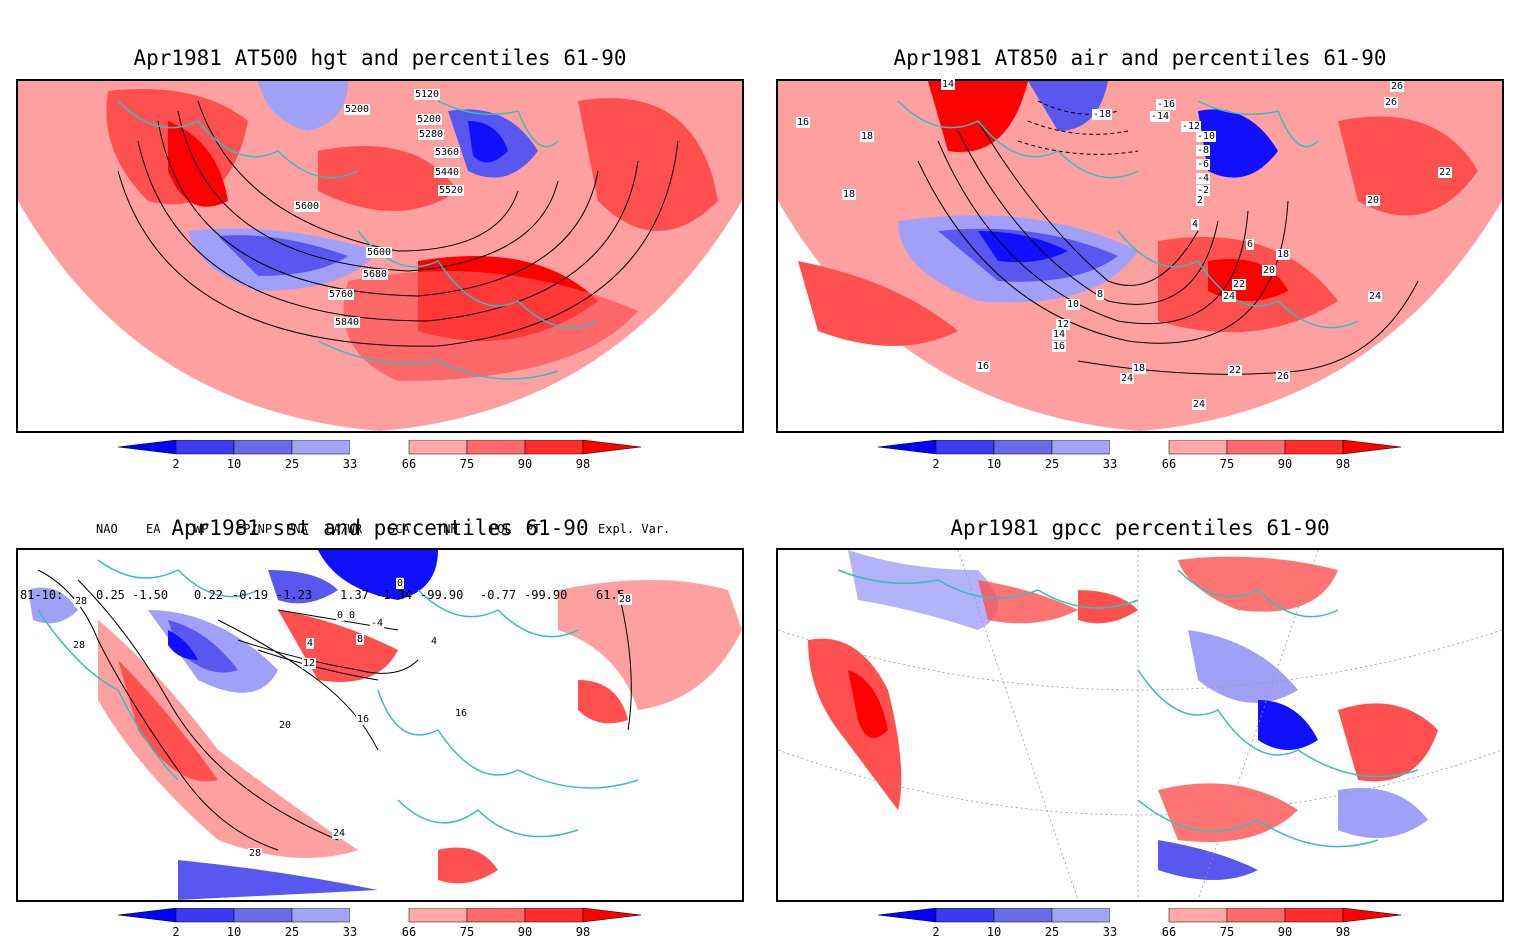 This screenshot has width=1520, height=942. Describe the element at coordinates (297, 529) in the screenshot. I see `index-header: PNA` at that location.